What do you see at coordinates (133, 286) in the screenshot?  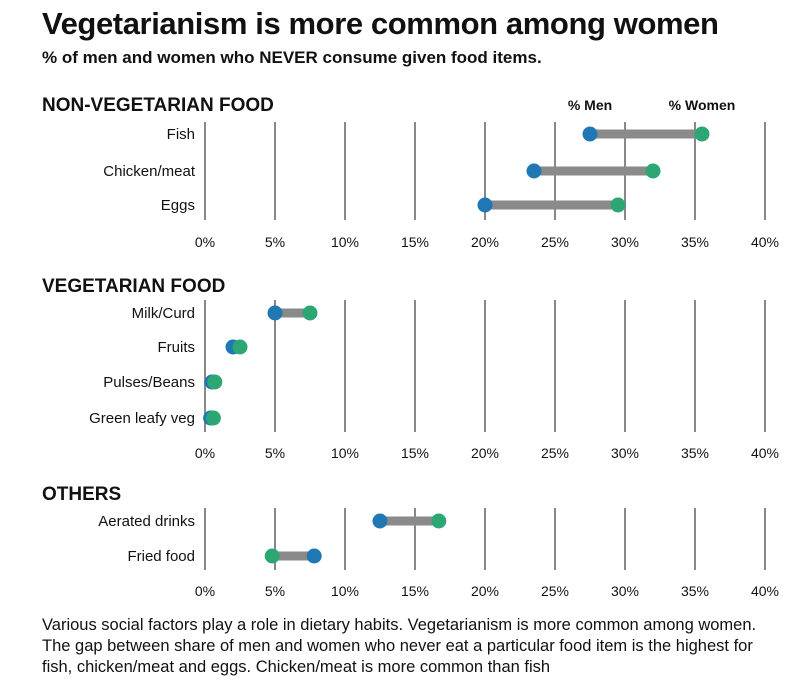 I see `section-title: VEGETARIAN FOOD` at bounding box center [133, 286].